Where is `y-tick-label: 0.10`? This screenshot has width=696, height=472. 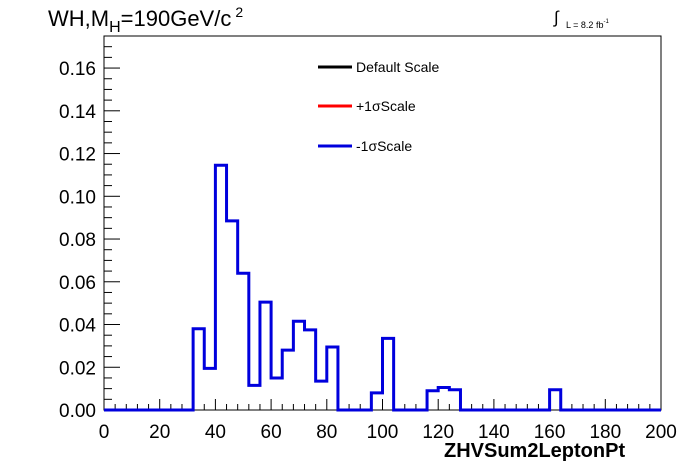
y-tick-label: 0.10 is located at coordinates (77, 197).